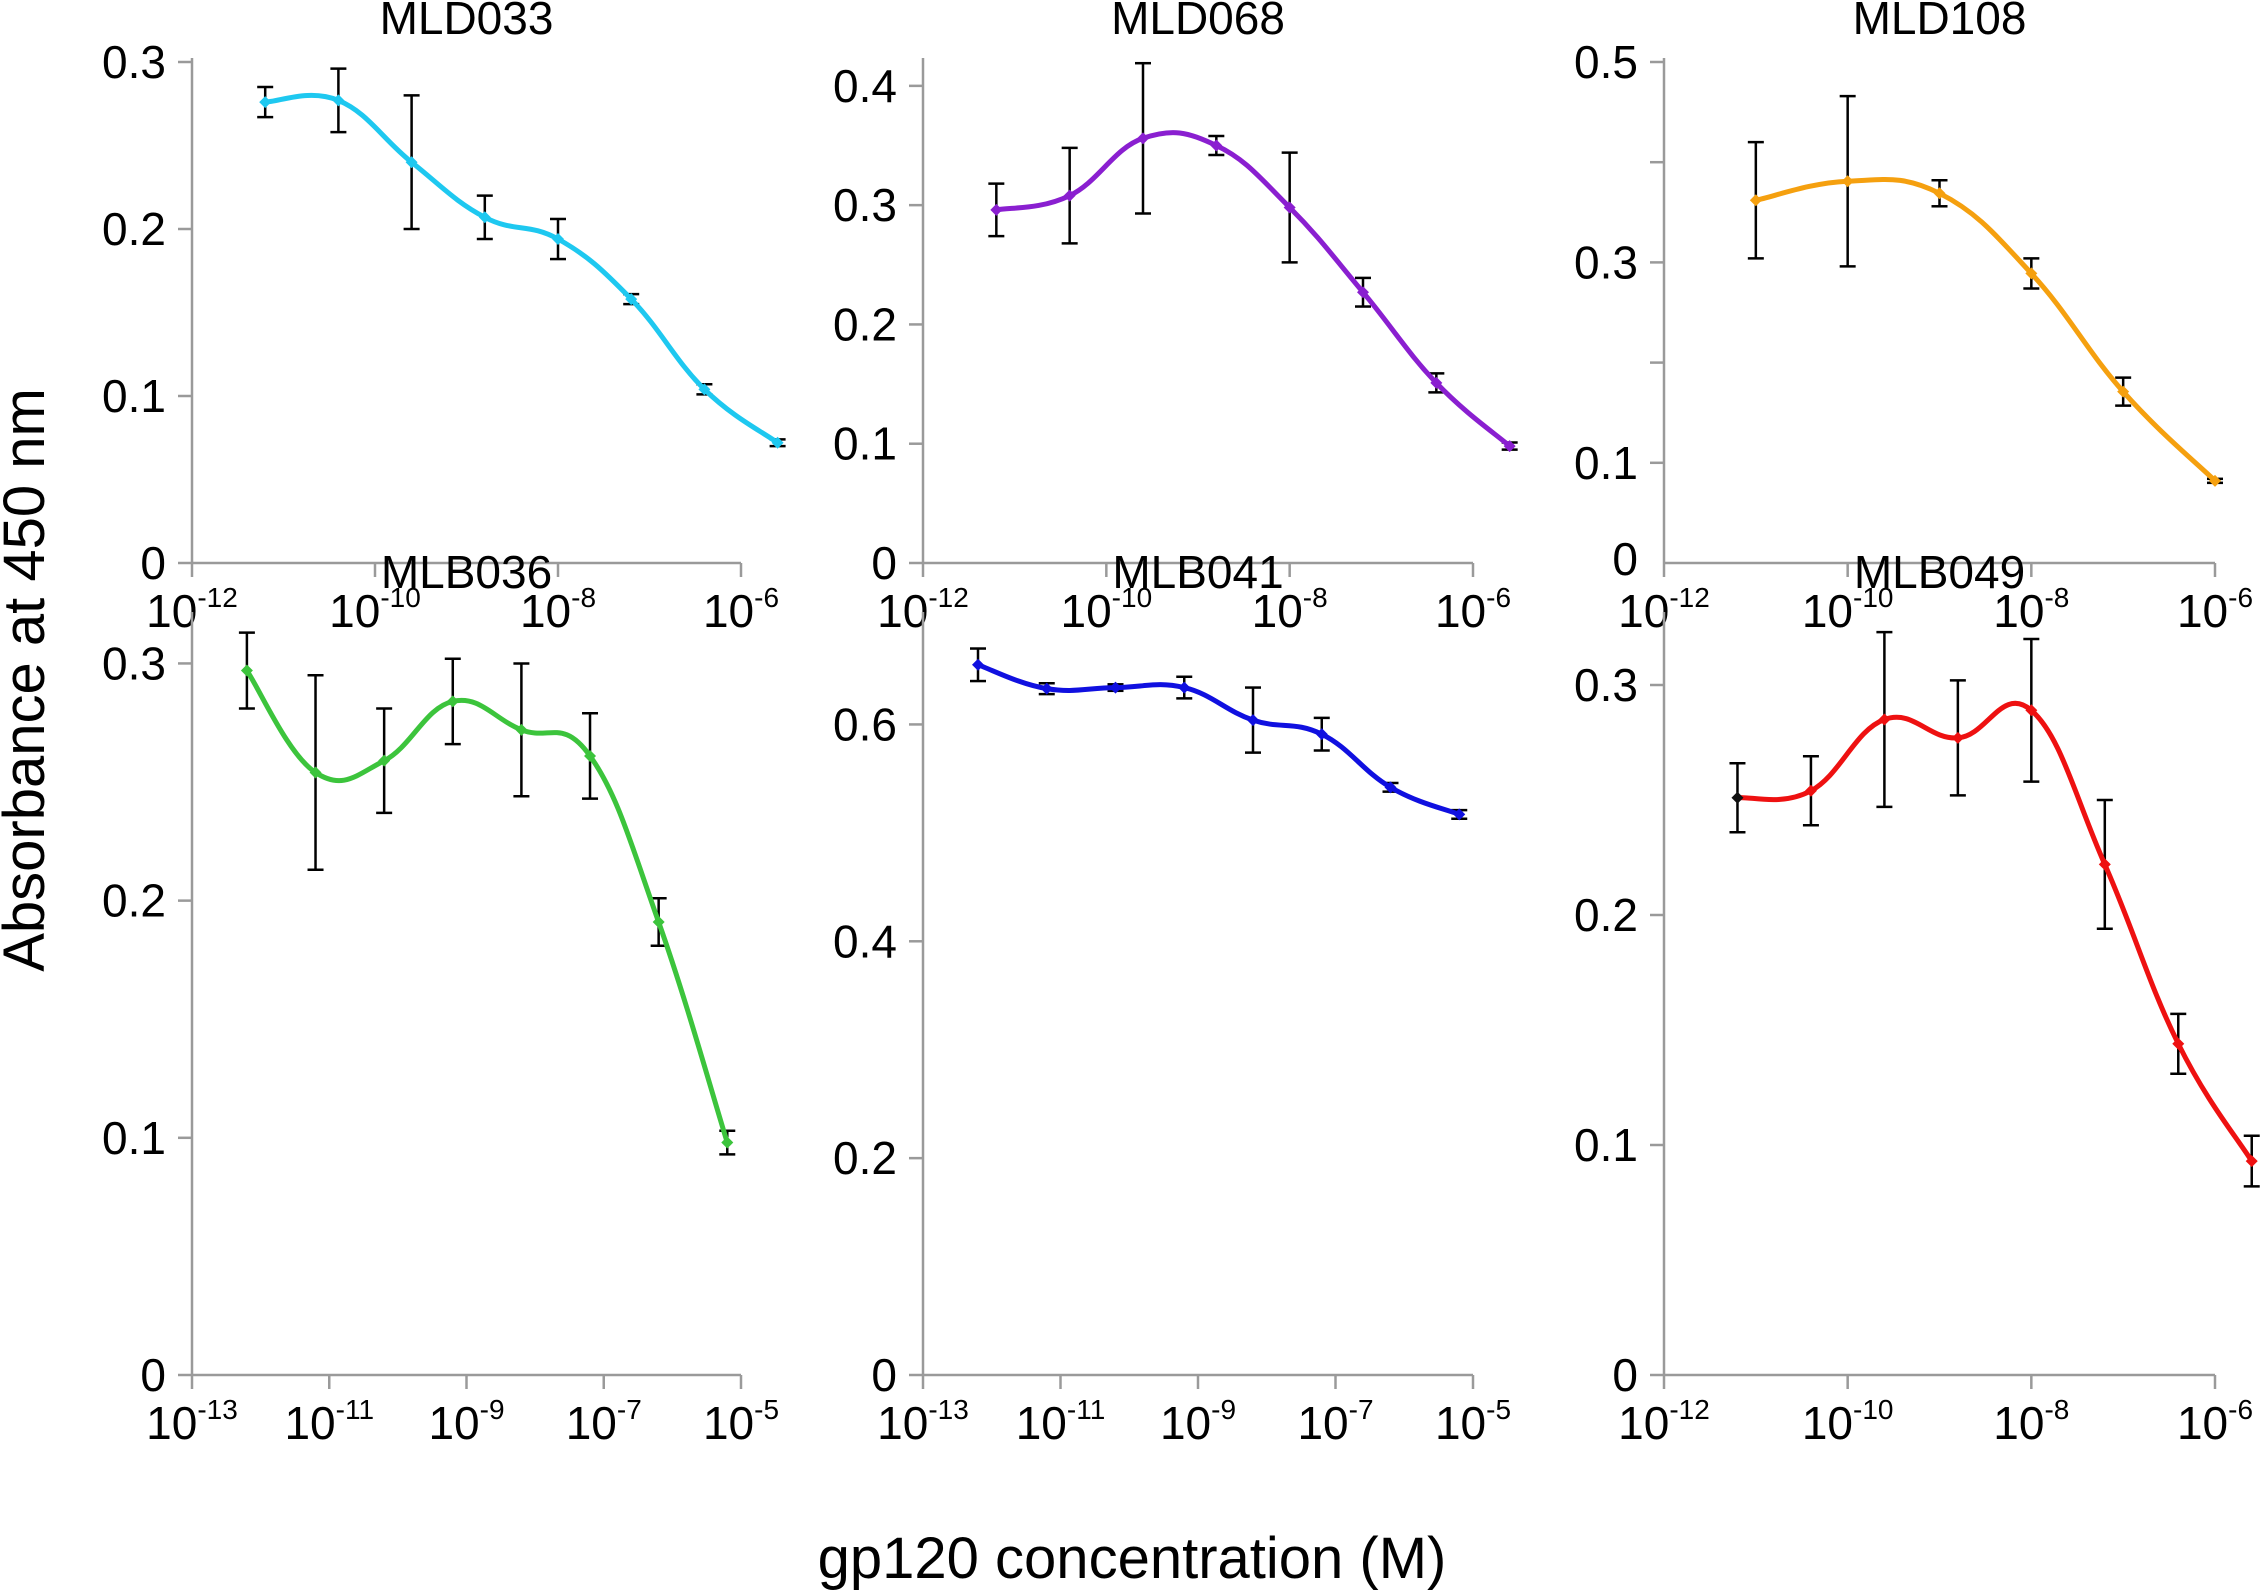 This screenshot has width=2264, height=1592. I want to click on mld068-y-tick-label: 0.2, so click(865, 324).